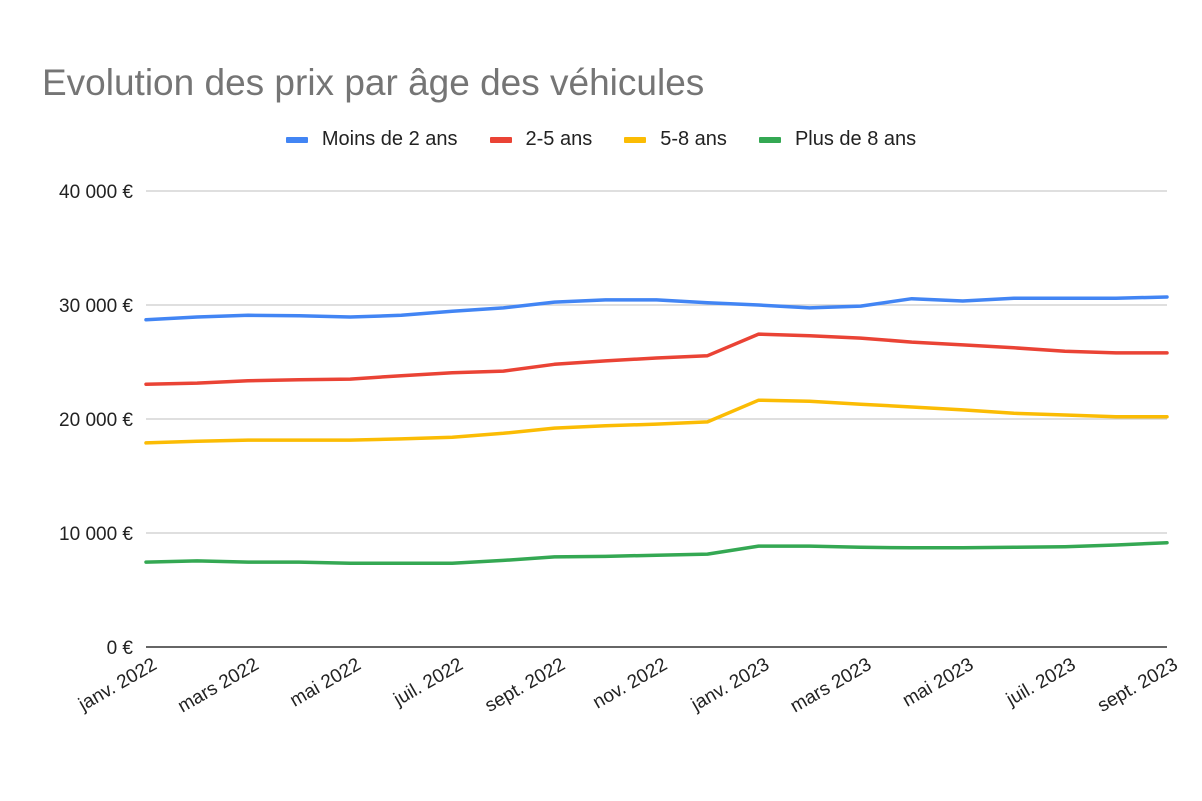  I want to click on legend-label: 2-5 ans, so click(559, 139).